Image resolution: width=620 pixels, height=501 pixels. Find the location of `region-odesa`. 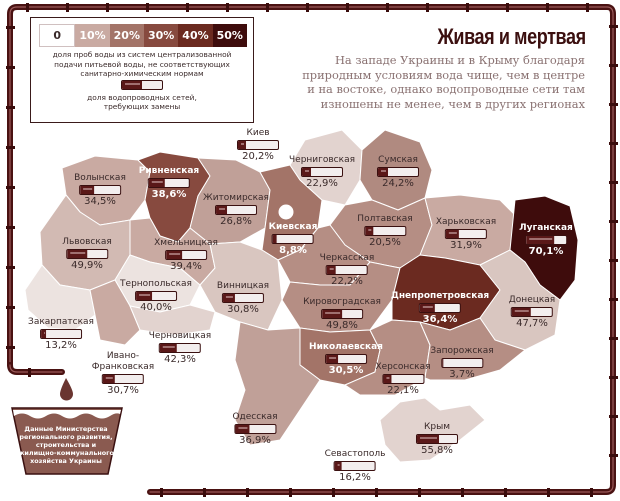

region-odesa is located at coordinates (277, 383).